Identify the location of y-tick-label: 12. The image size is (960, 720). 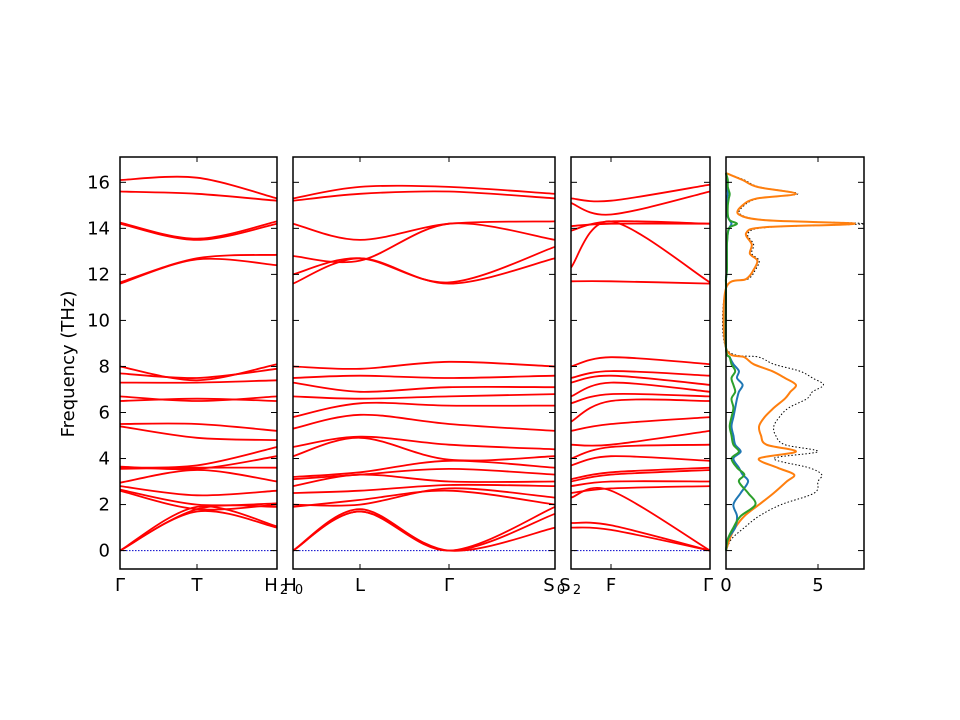
(98, 274).